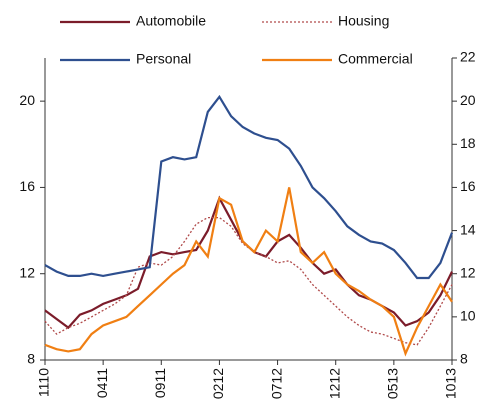  Describe the element at coordinates (375, 59) in the screenshot. I see `legend-label: Commercial` at that location.